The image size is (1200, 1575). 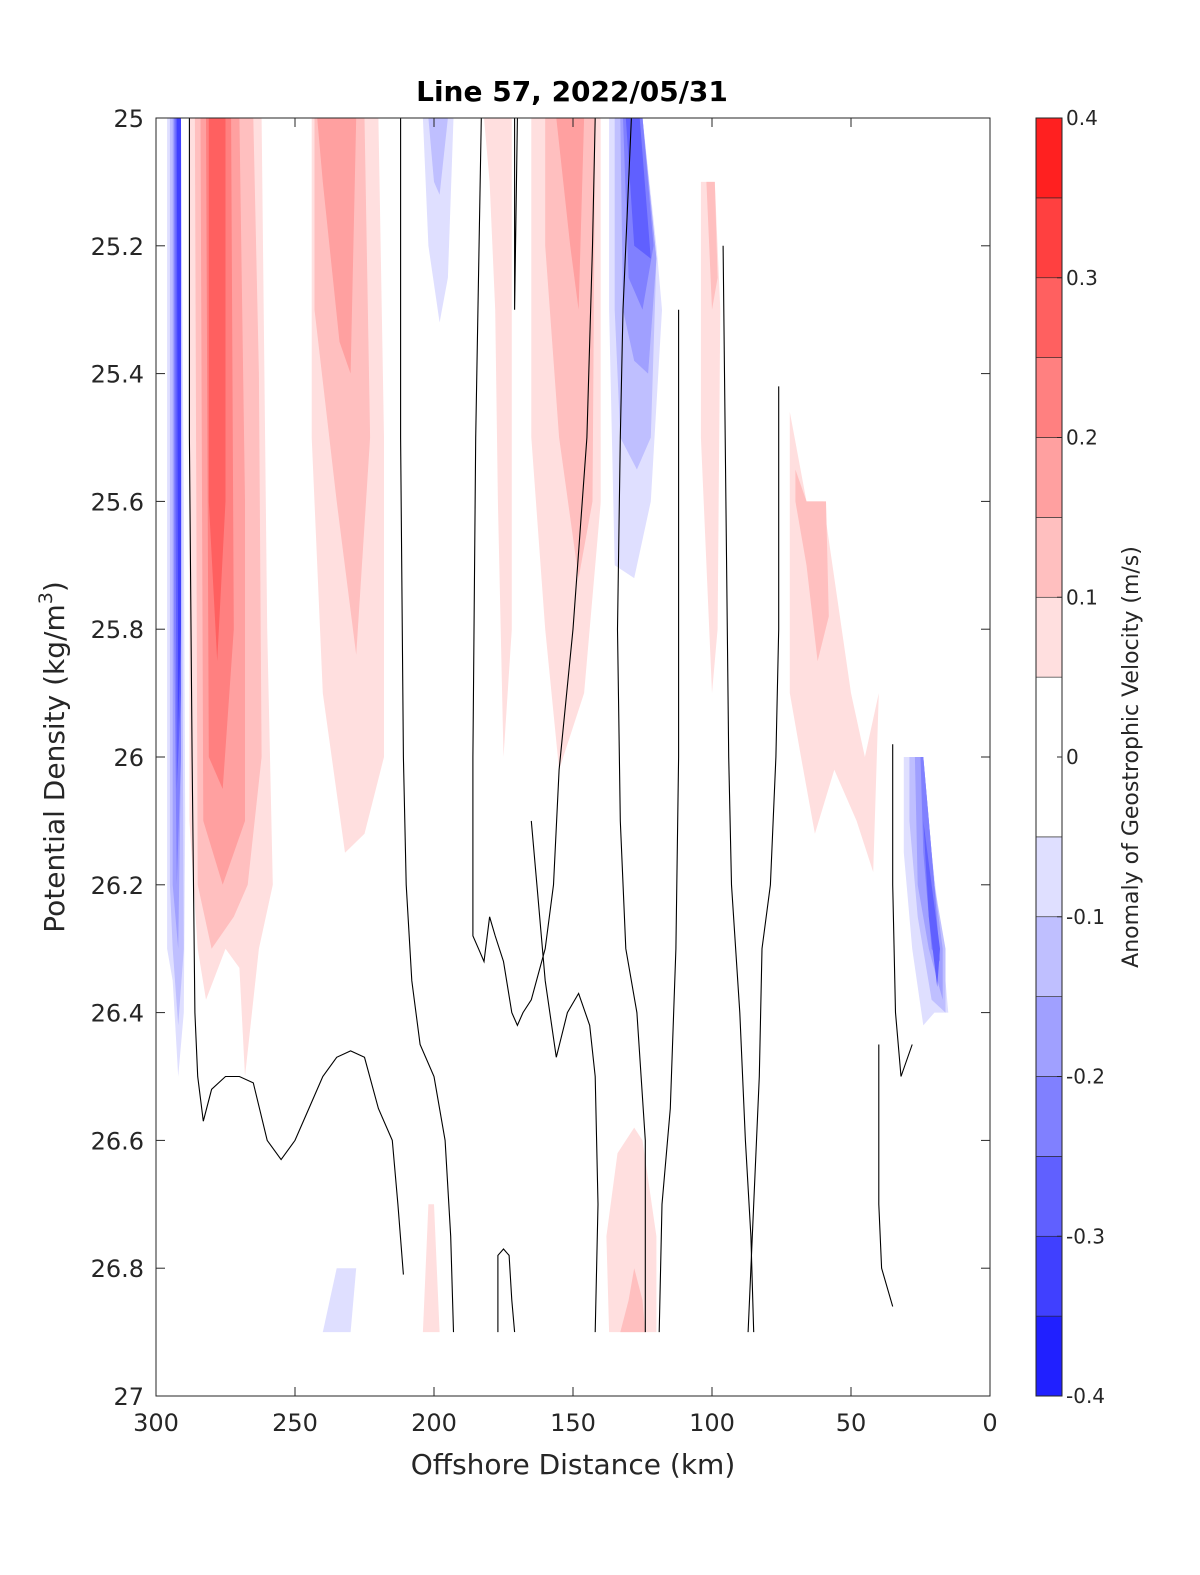 I want to click on colorbar-tick-label-6: -0.2, so click(x=1085, y=1077).